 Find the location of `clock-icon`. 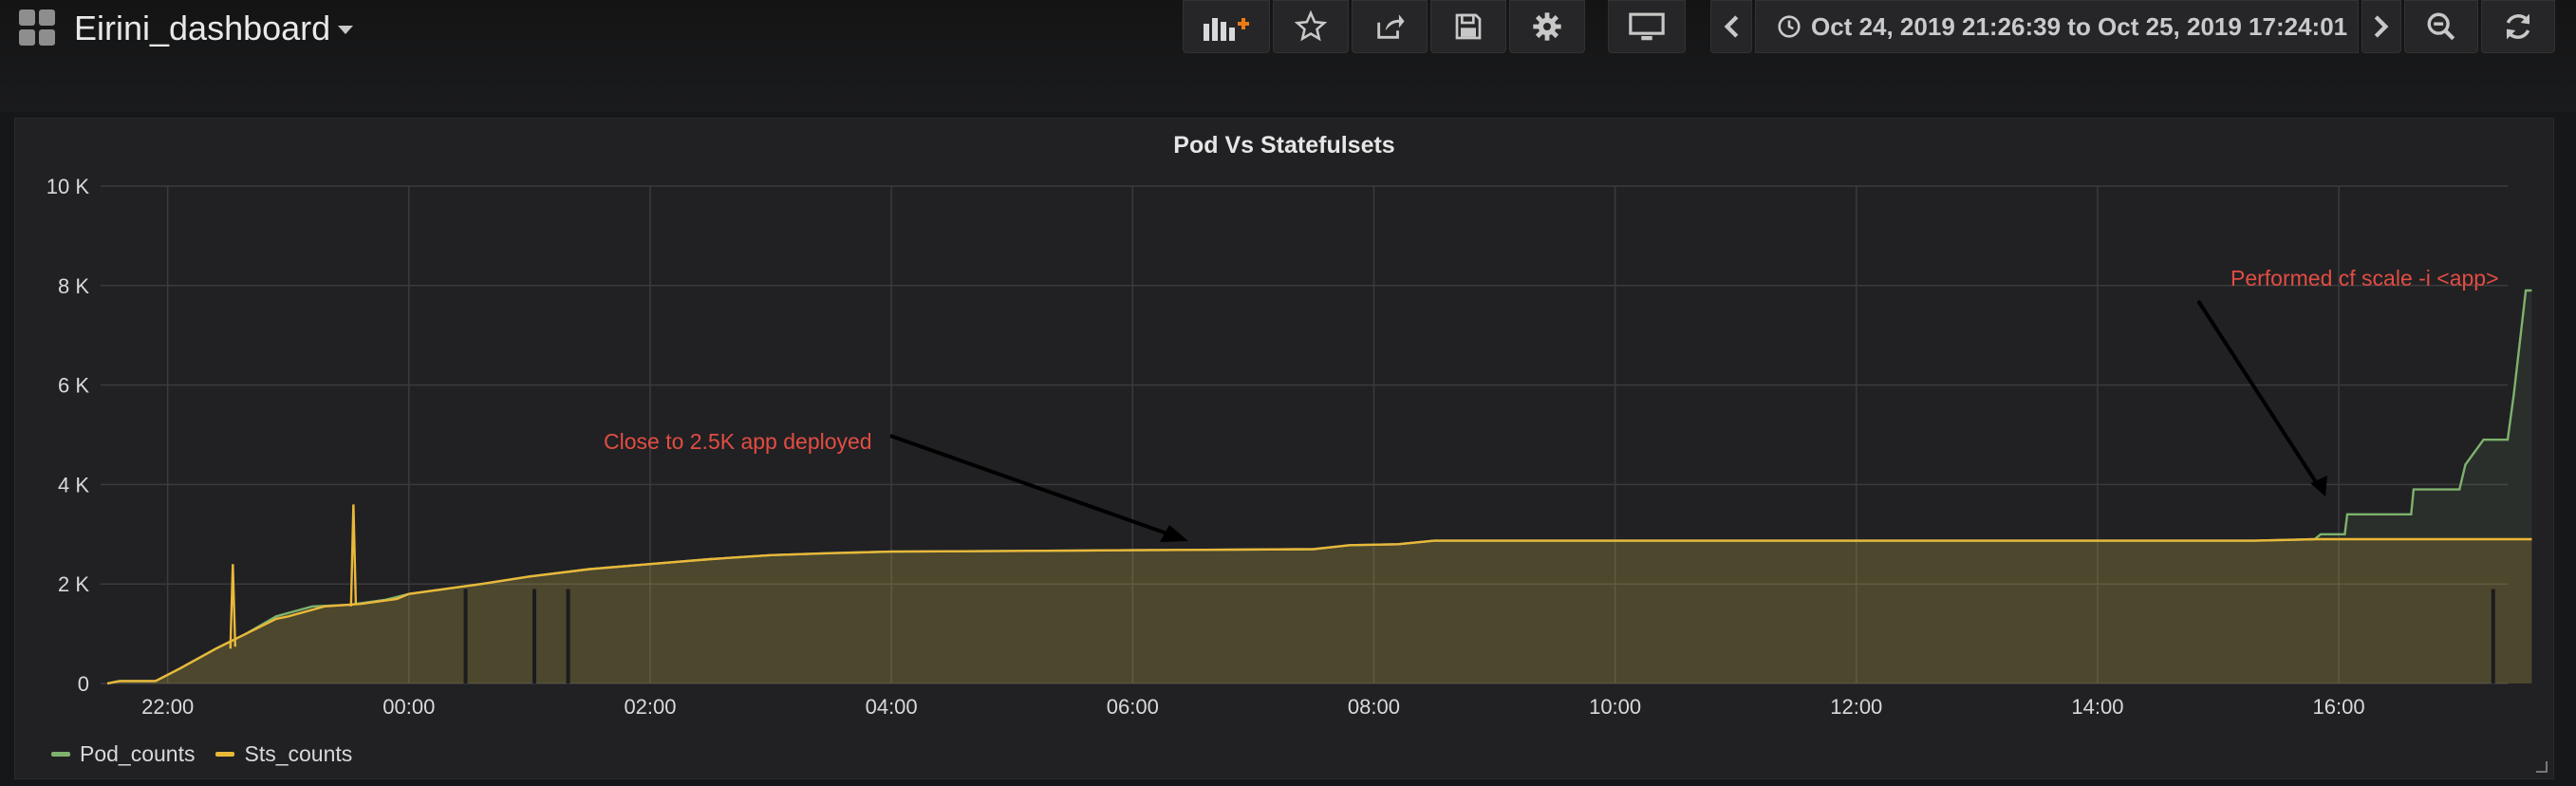

clock-icon is located at coordinates (1790, 26).